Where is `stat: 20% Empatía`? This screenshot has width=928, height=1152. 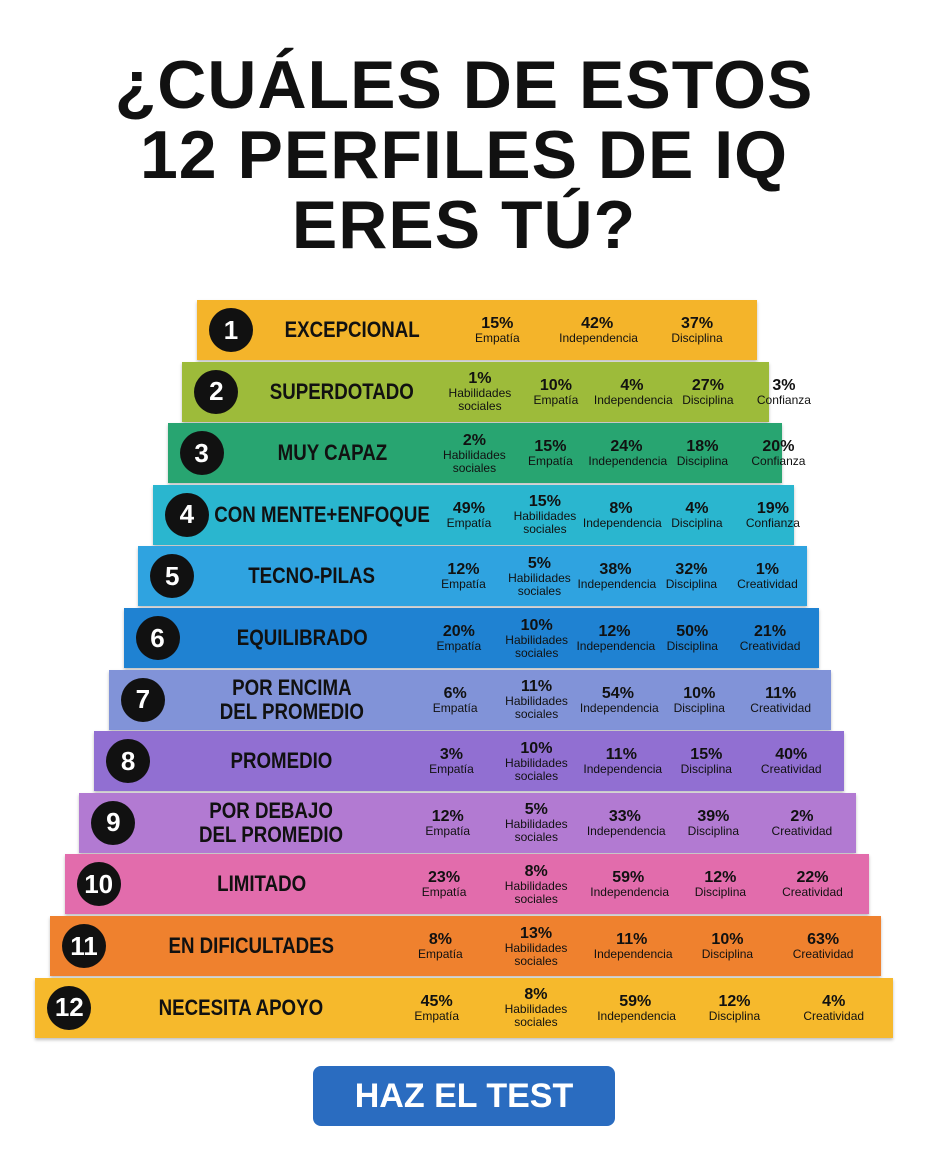 stat: 20% Empatía is located at coordinates (459, 638).